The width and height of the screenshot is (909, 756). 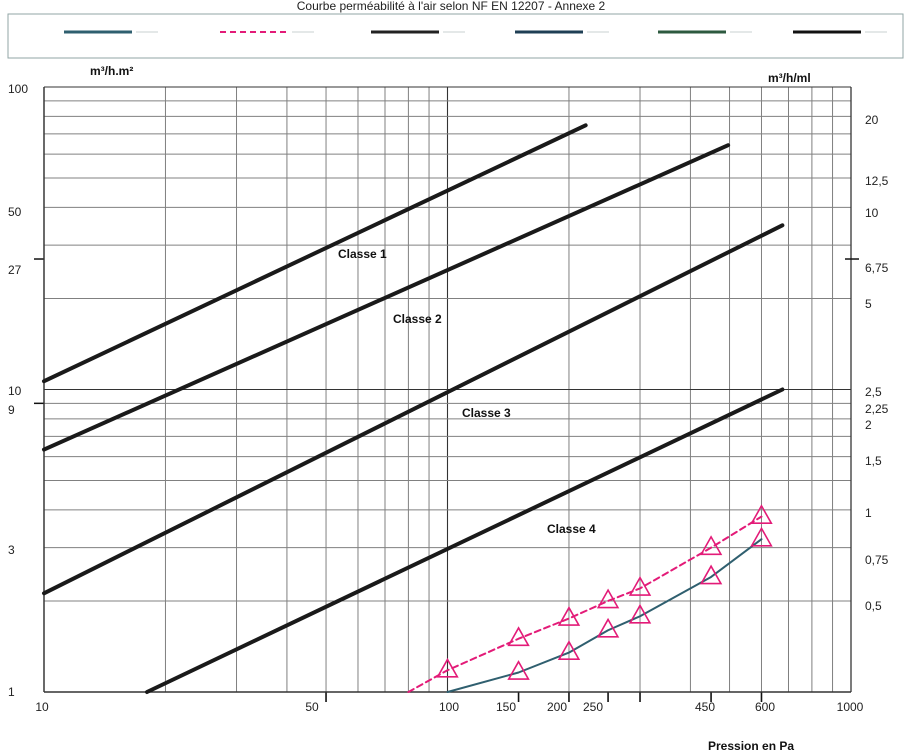 I want to click on classe-1-label: Classe 1, so click(x=362, y=254).